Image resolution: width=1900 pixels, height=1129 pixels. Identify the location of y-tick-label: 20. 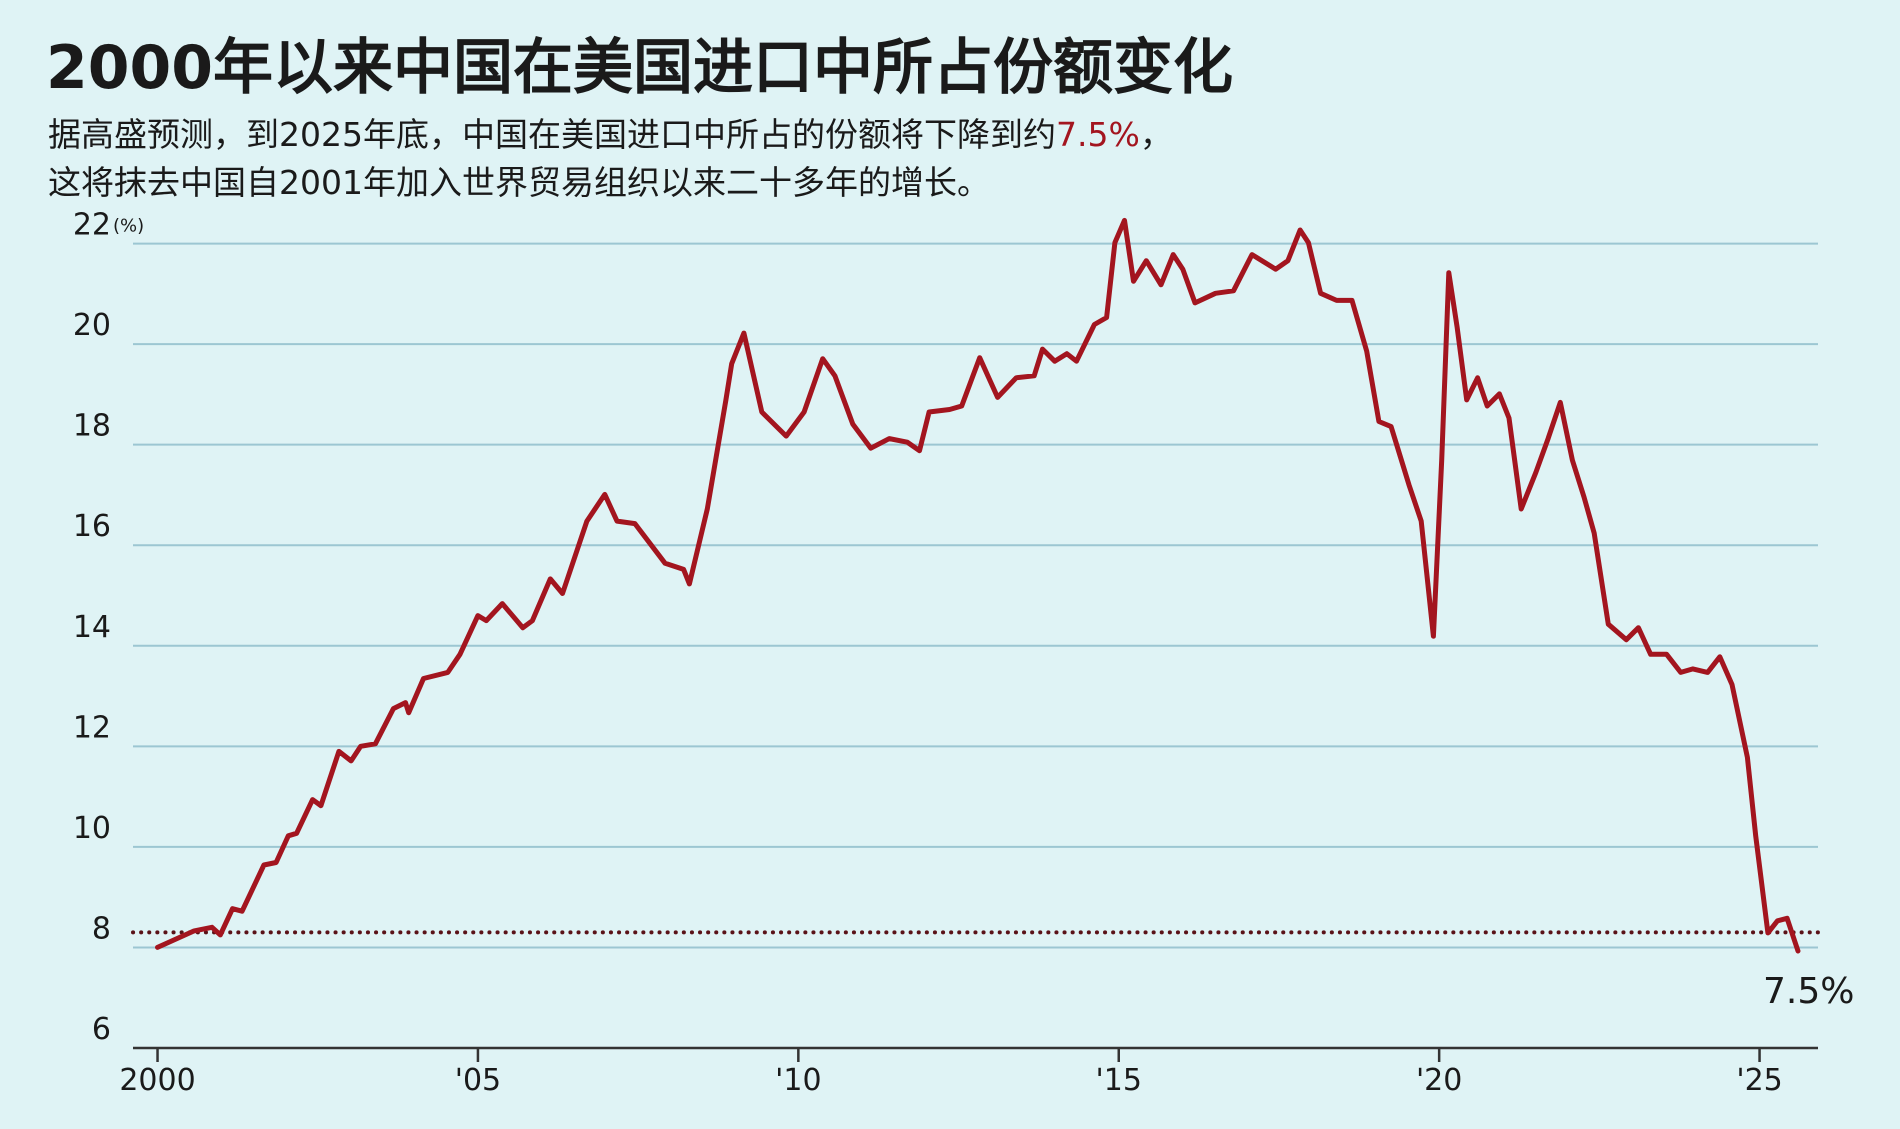
(92, 325).